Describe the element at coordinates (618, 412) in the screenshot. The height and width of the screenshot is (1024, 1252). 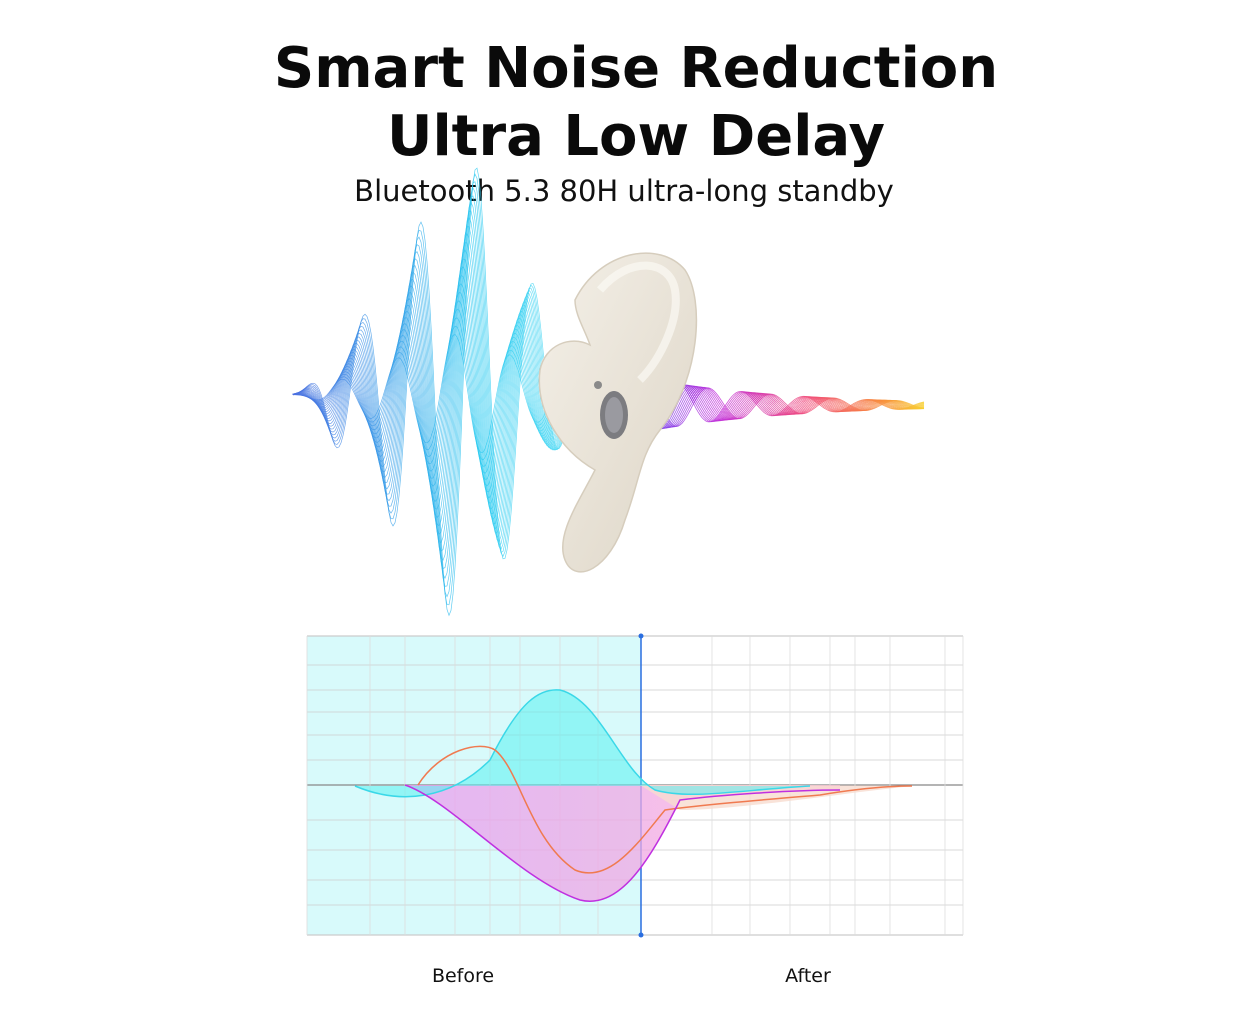
I see `earbud` at that location.